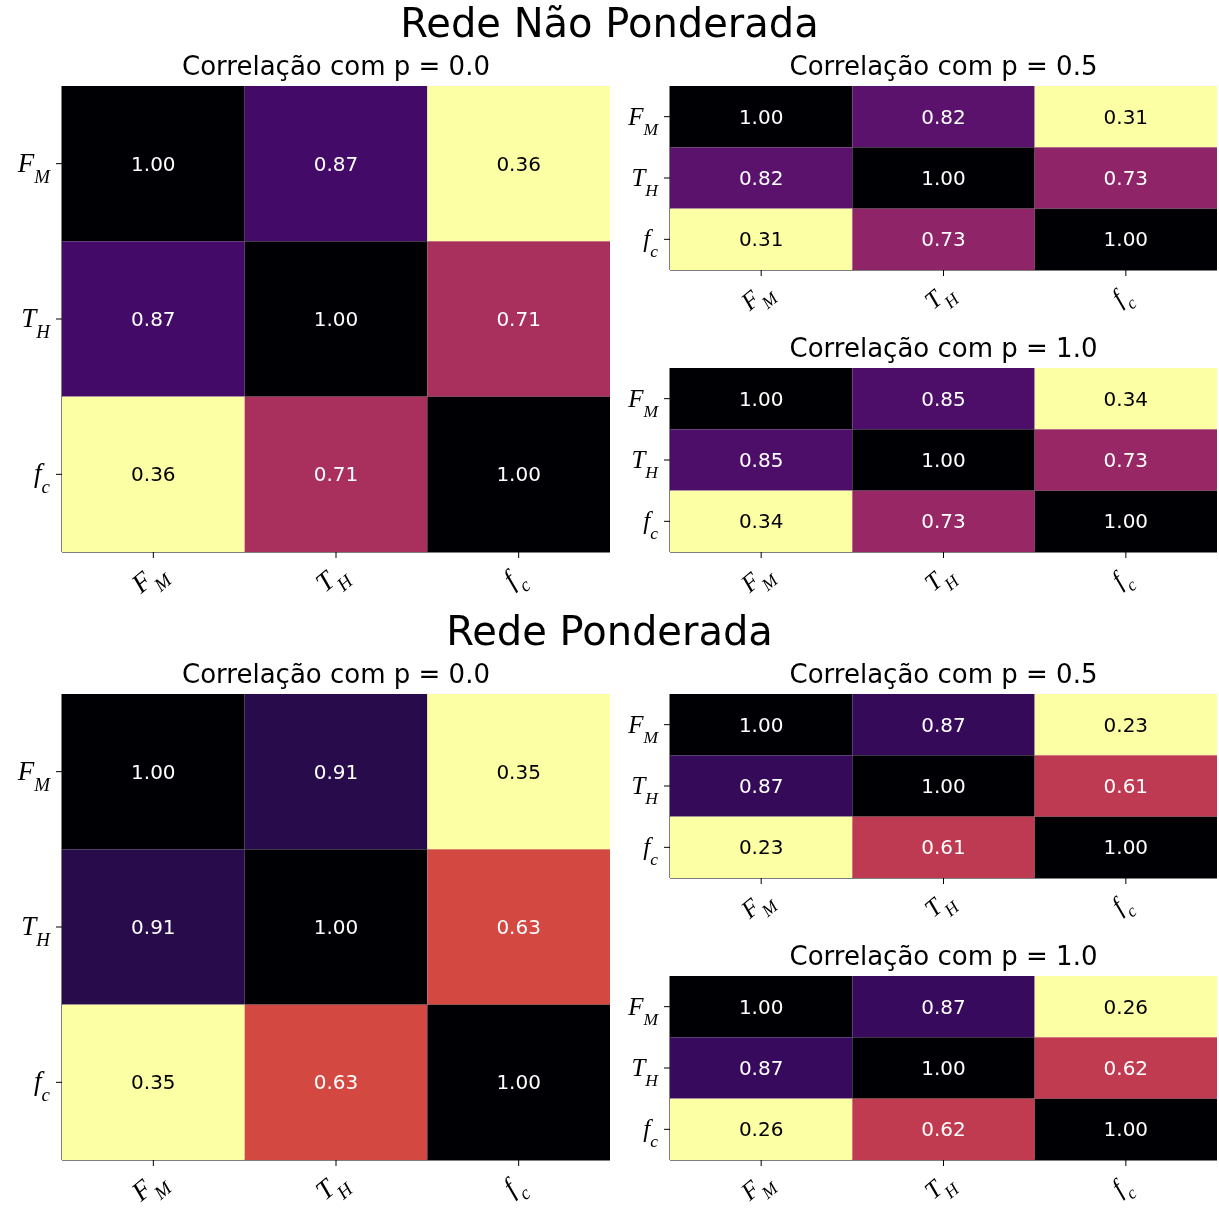 The image size is (1219, 1212). I want to click on text: Rede Não Ponderada, so click(609, 23).